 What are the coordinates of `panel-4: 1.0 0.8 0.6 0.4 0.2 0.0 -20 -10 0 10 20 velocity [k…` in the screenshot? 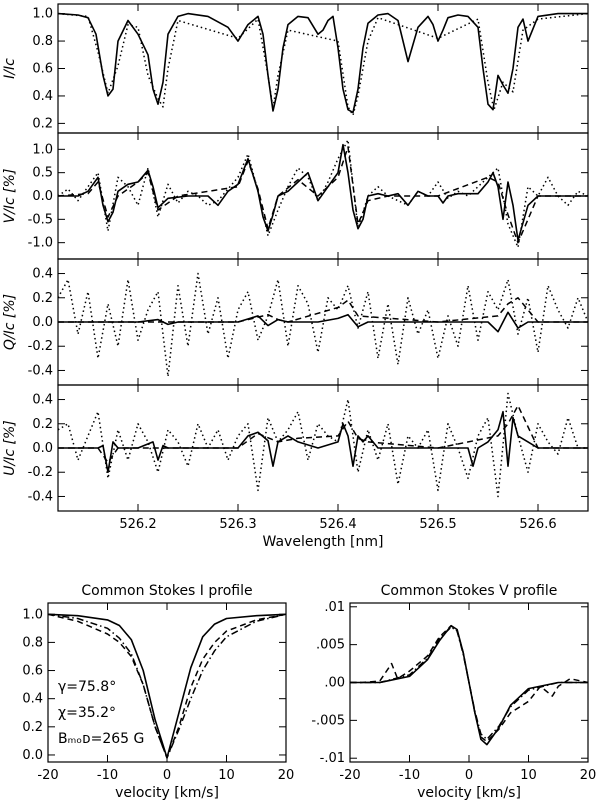 It's located at (158, 692).